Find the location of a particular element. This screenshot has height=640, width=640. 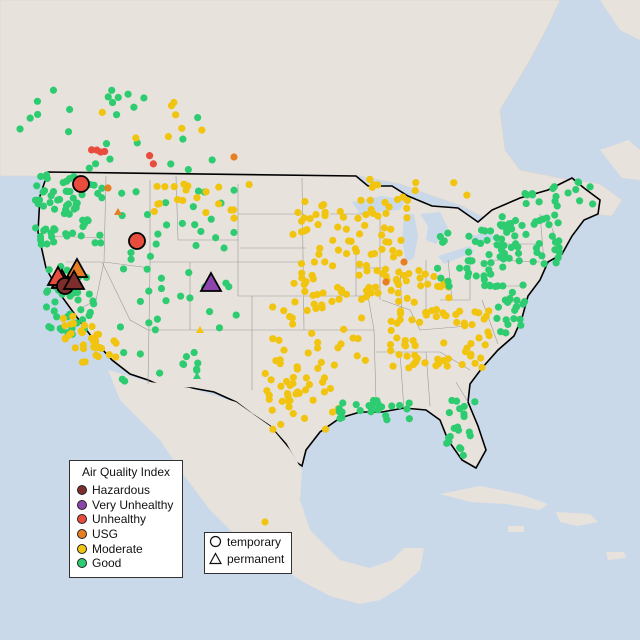

legend-label: Unhealthy is located at coordinates (119, 519).